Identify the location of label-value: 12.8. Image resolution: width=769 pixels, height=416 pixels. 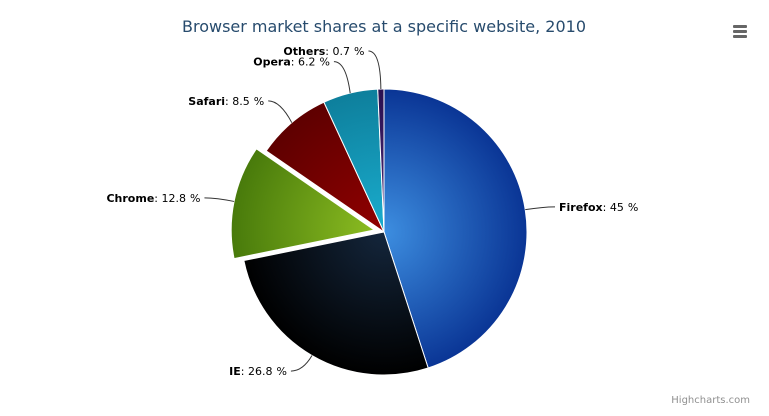
(173, 198).